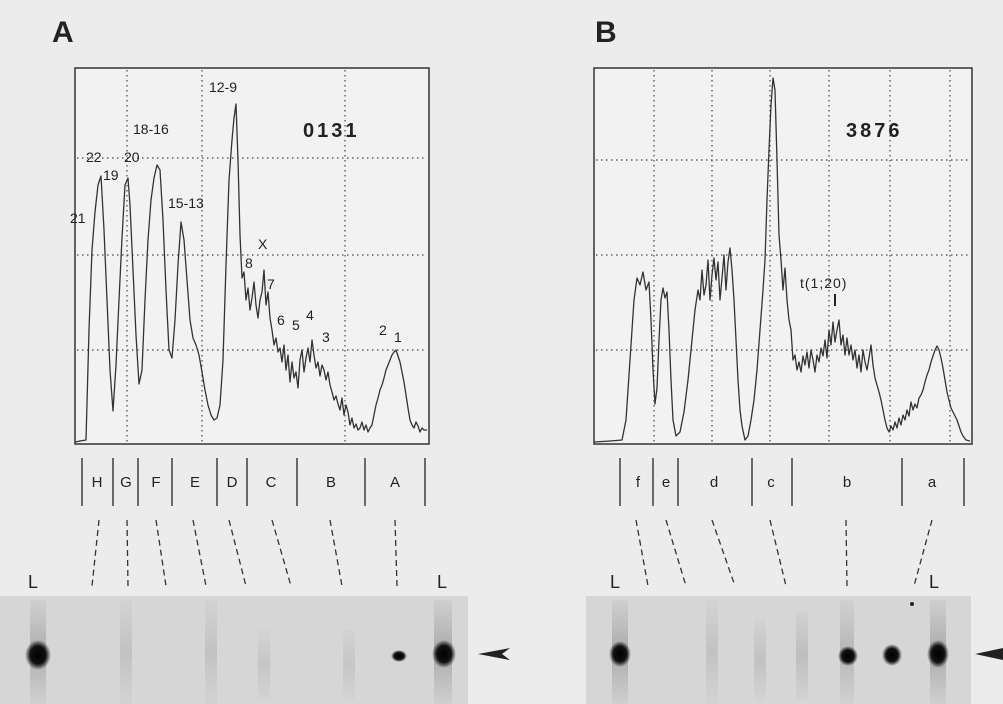 The image size is (1003, 704). Describe the element at coordinates (494, 654) in the screenshot. I see `panel-a-arrowhead` at that location.